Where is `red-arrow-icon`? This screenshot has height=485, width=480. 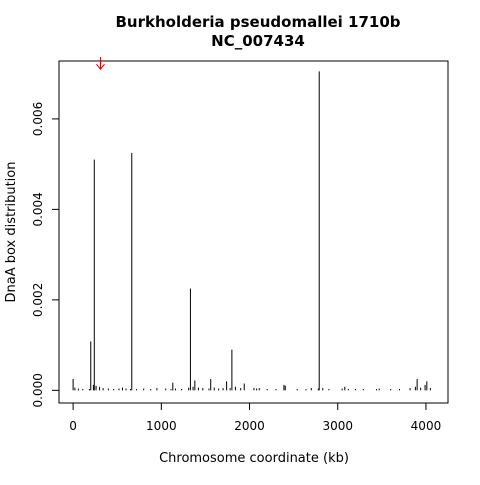 red-arrow-icon is located at coordinates (100, 63).